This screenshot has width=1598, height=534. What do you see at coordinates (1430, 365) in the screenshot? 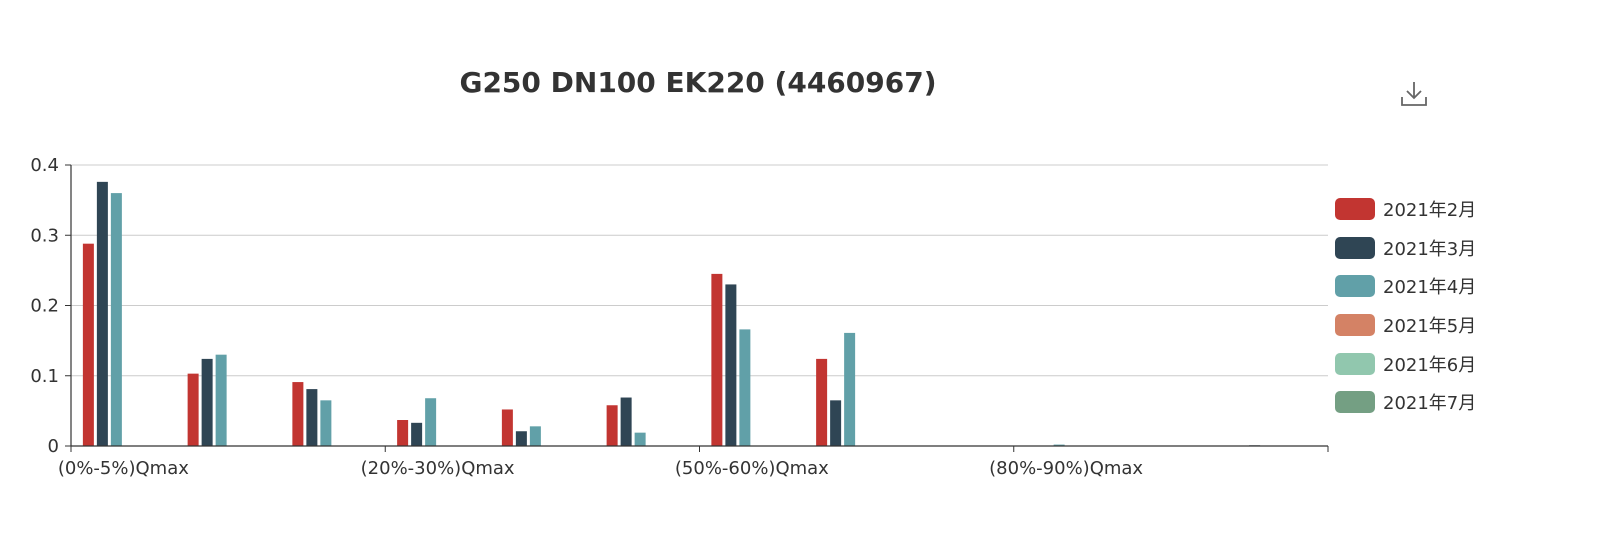
I see `legend-label: 2021年6月` at bounding box center [1430, 365].